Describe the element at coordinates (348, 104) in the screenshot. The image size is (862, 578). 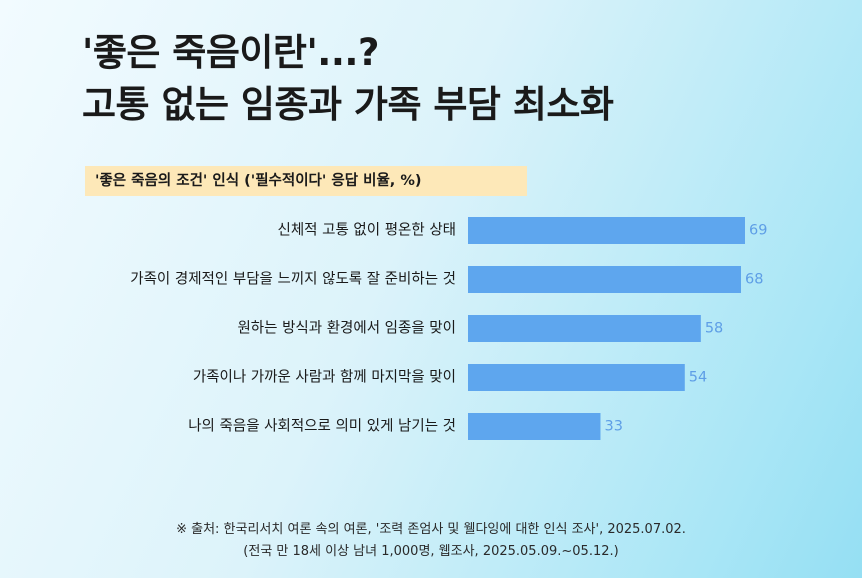
I see `title-line-2: 고통 없는 임종과 가족 부담 최소화` at that location.